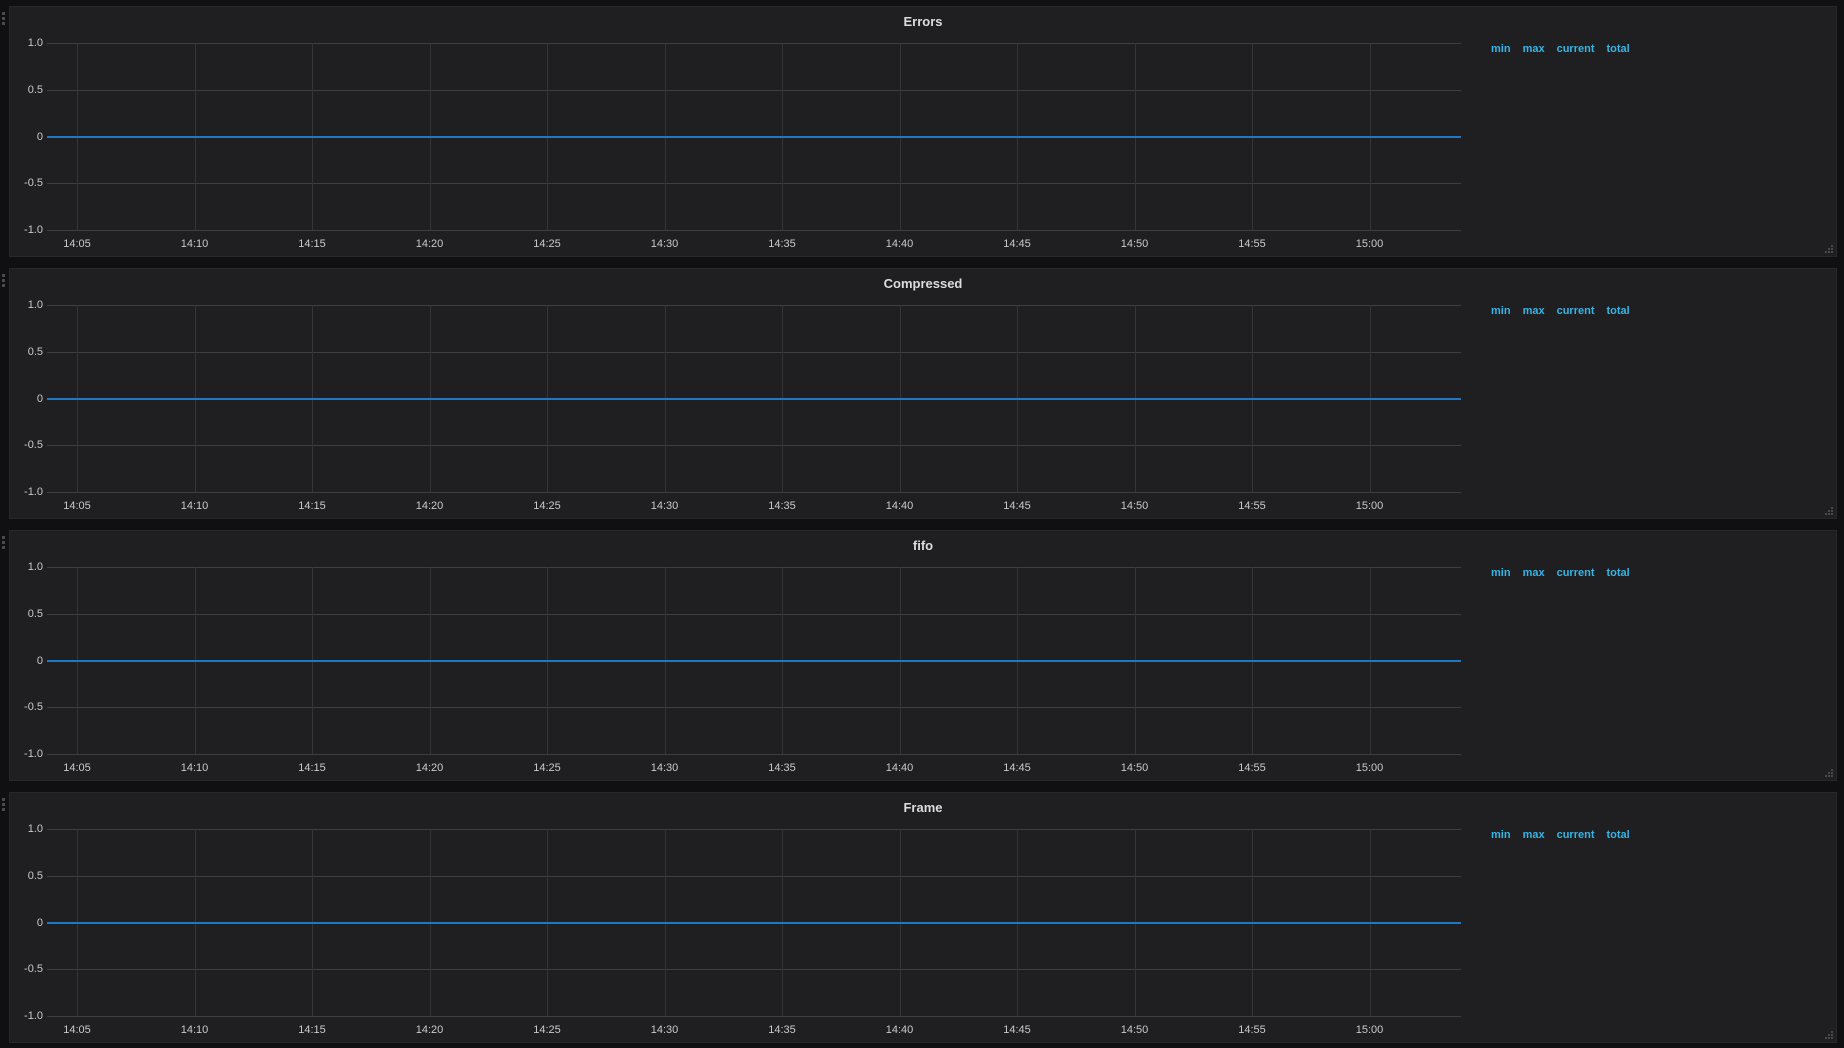  Describe the element at coordinates (923, 283) in the screenshot. I see `panel-title: Compressed` at that location.